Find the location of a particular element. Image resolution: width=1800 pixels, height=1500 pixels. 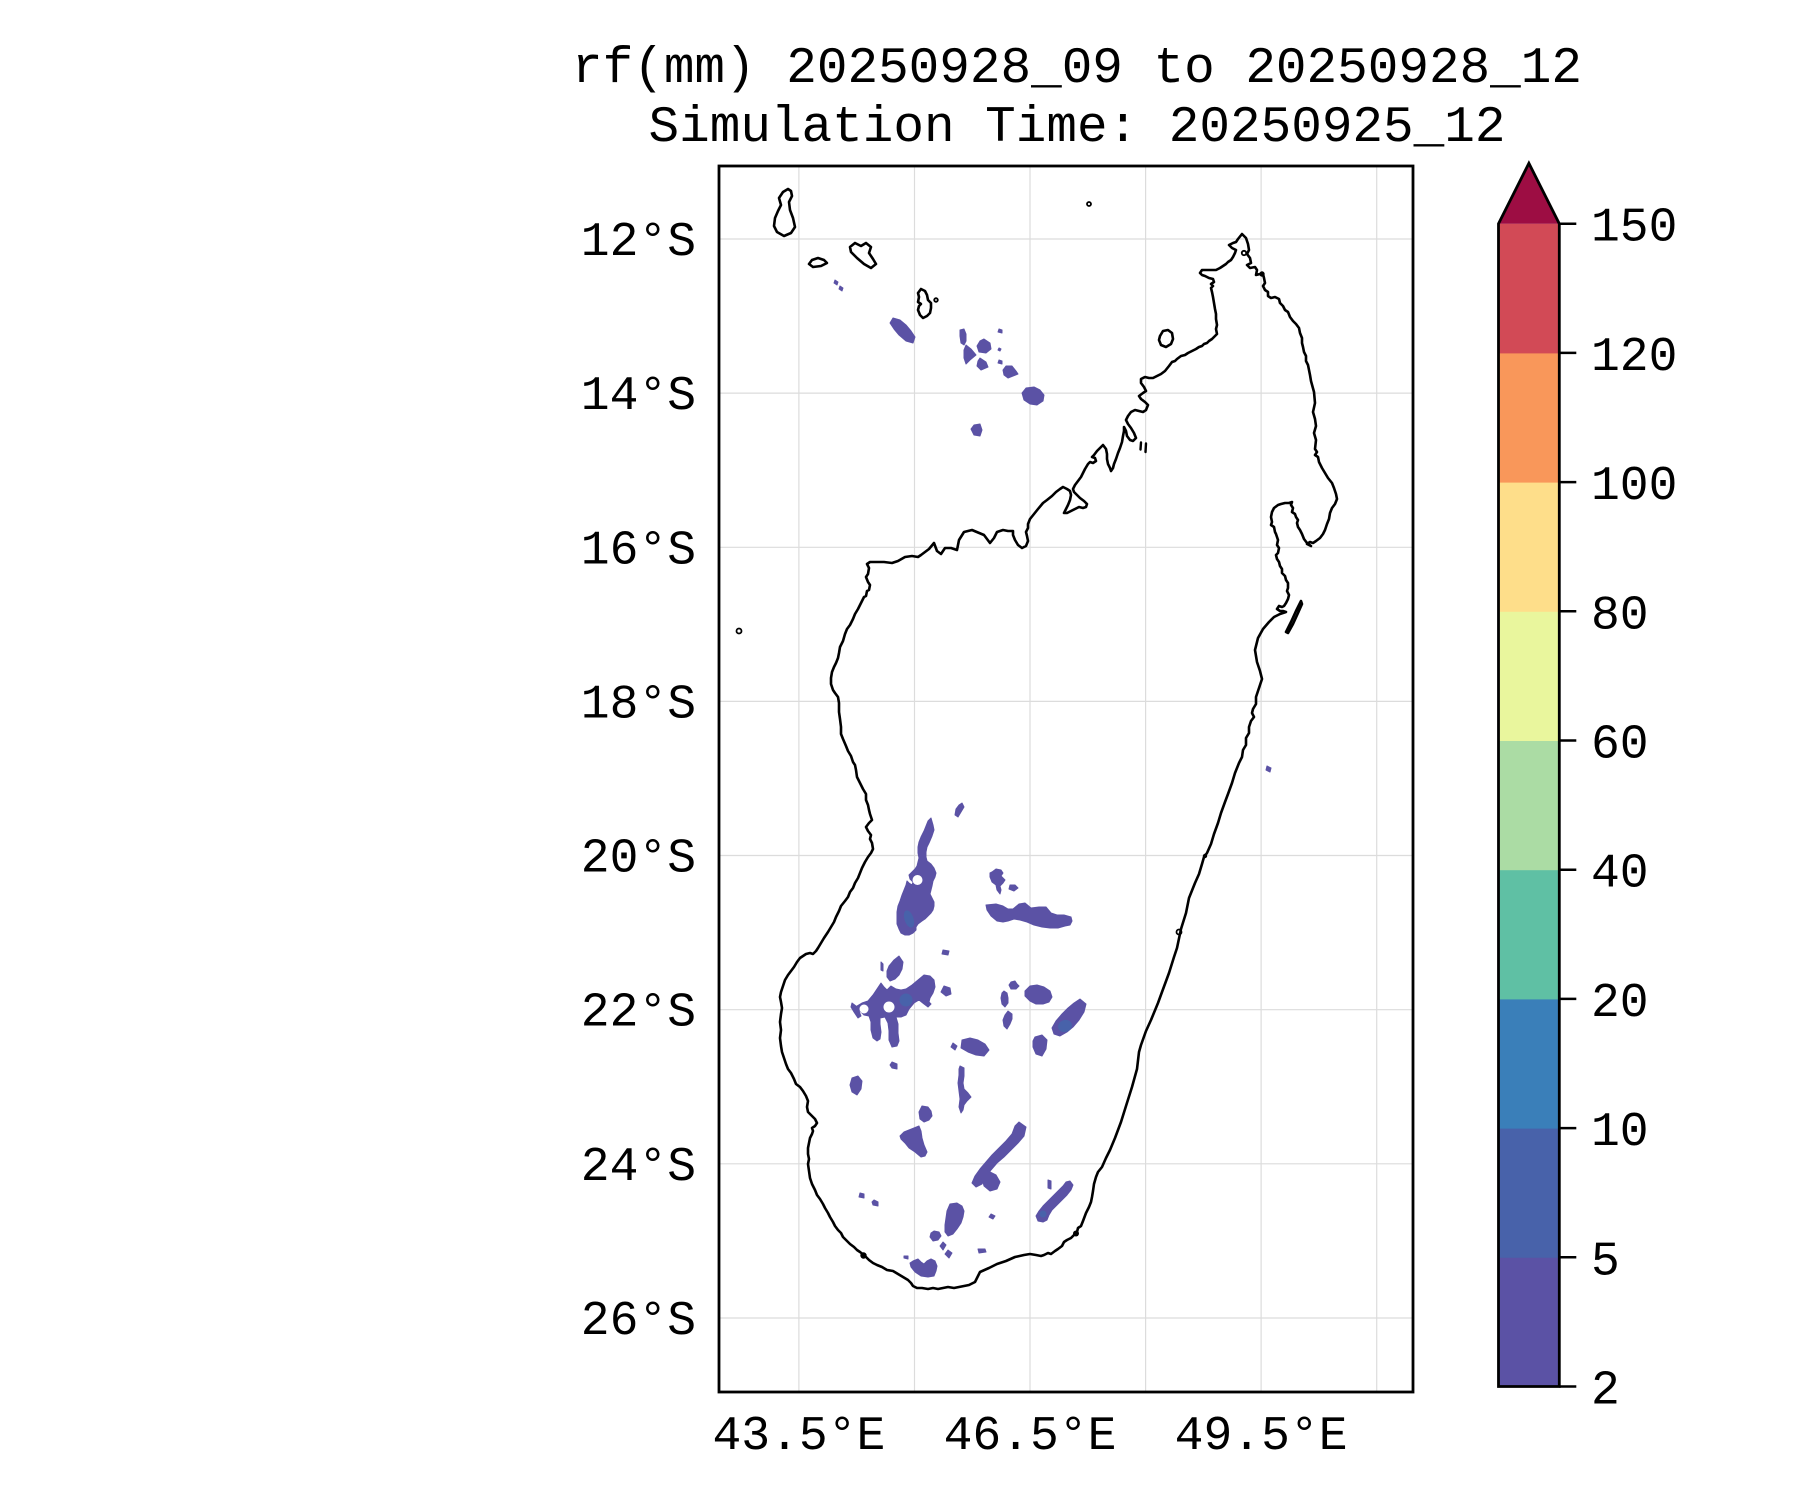

svg-text: 49.5°E is located at coordinates (1261, 1437).